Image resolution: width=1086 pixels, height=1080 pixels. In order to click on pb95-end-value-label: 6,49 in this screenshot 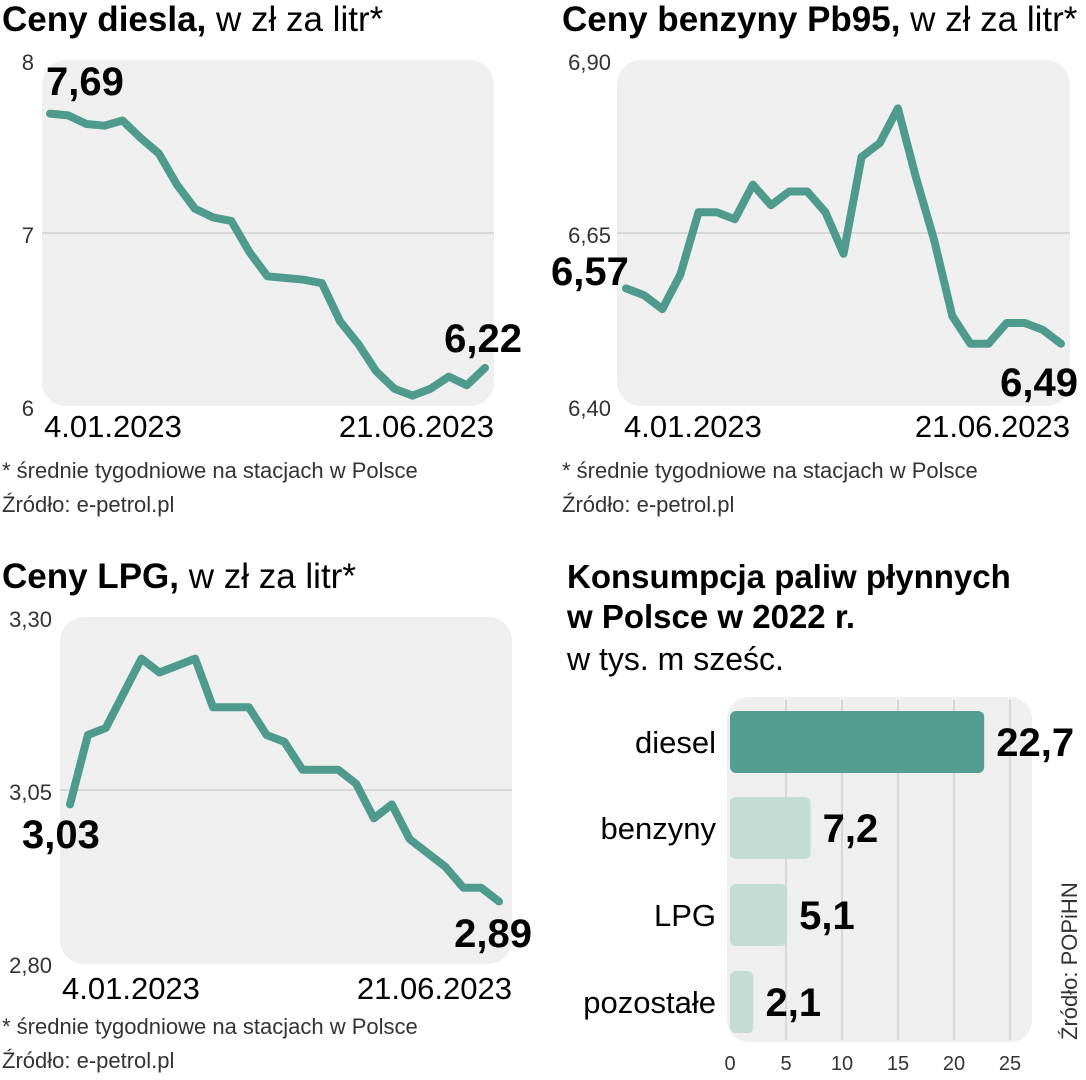, I will do `click(1039, 383)`.